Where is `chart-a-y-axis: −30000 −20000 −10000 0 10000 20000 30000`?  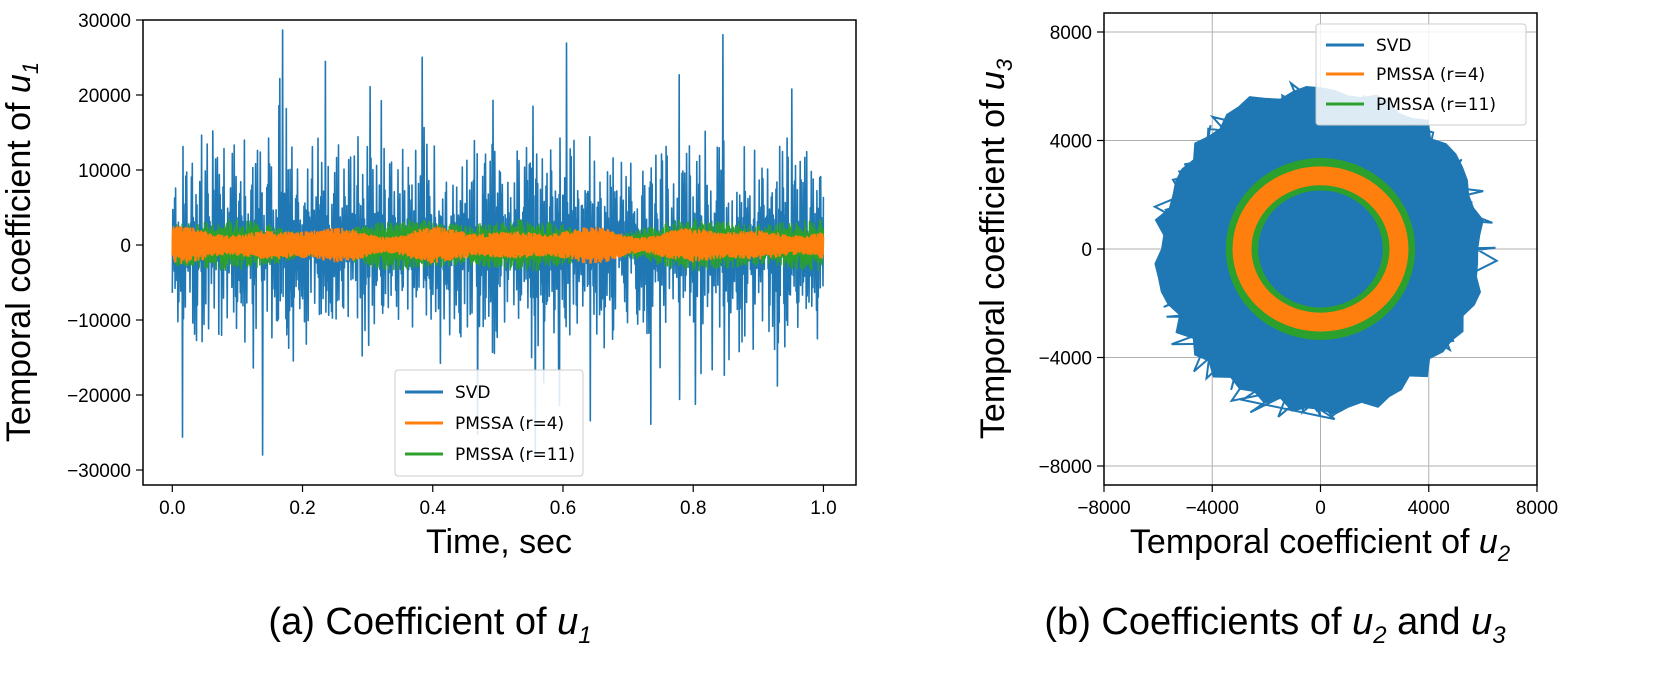
chart-a-y-axis: −30000 −20000 −10000 0 10000 20000 30000 is located at coordinates (105, 246).